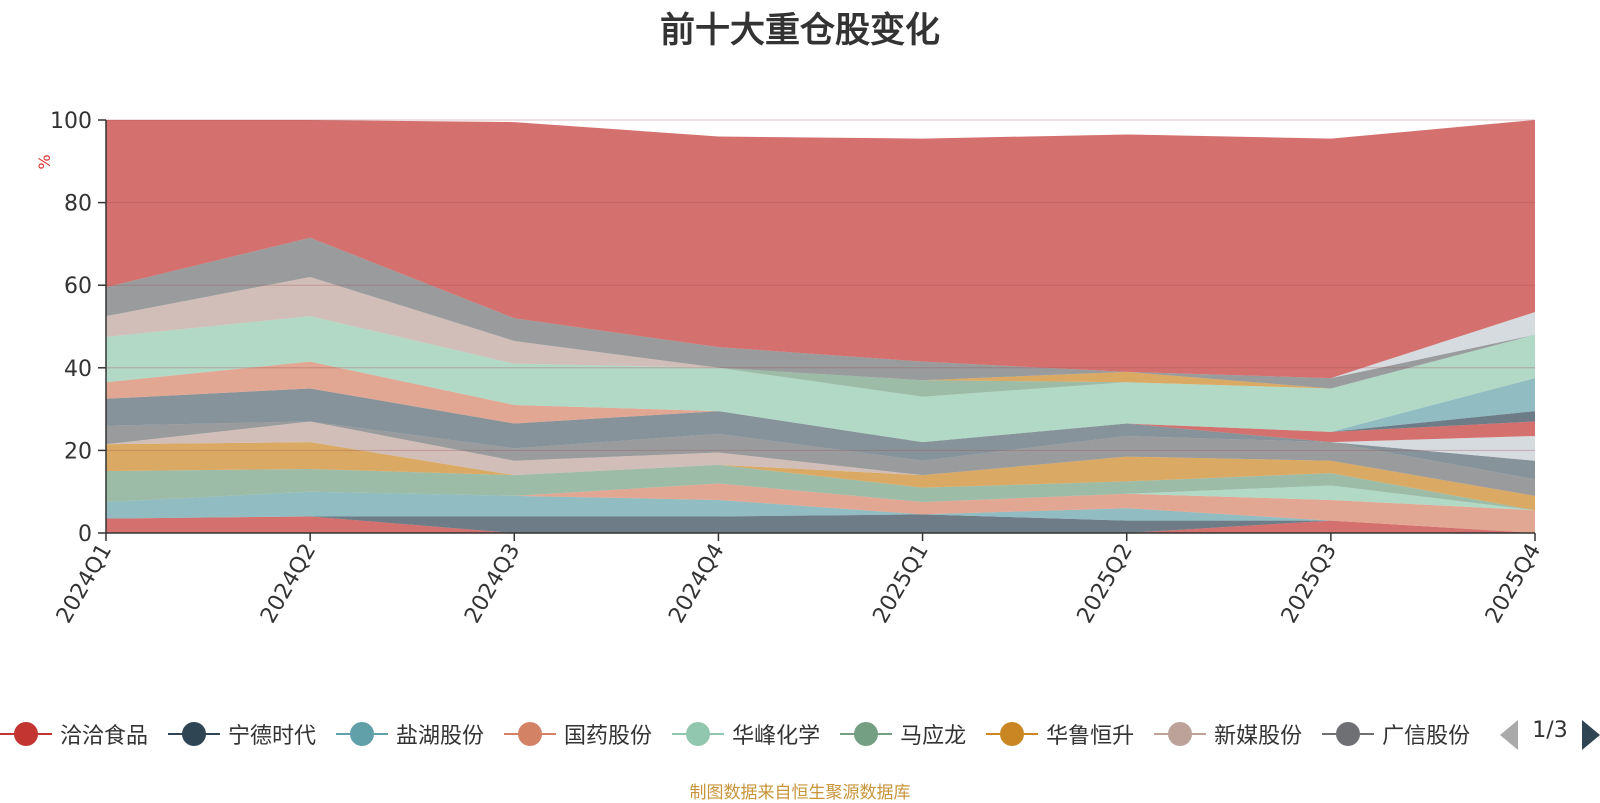  What do you see at coordinates (71, 121) in the screenshot?
I see `y-tick-label: 100` at bounding box center [71, 121].